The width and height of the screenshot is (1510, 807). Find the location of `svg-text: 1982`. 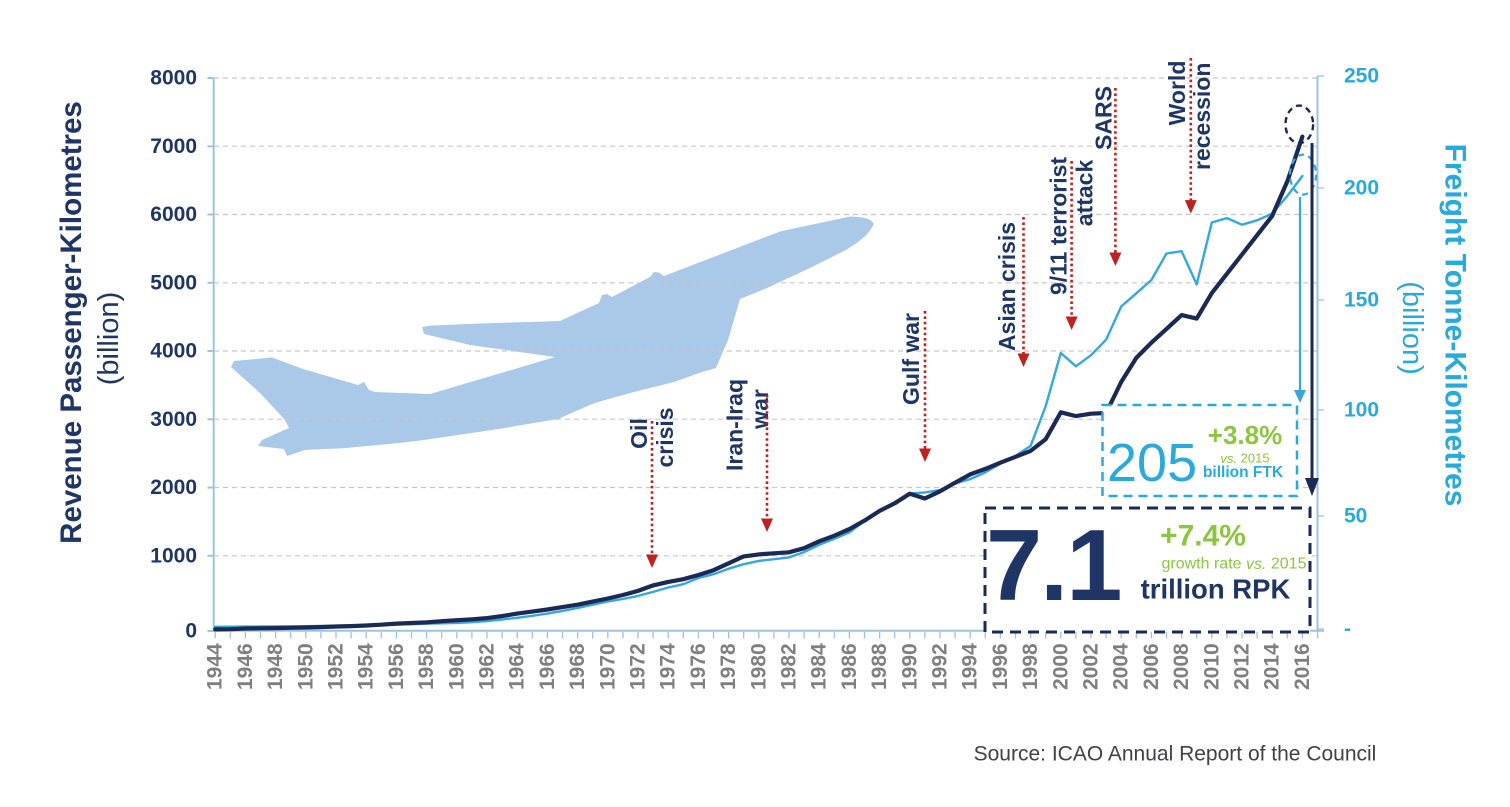

svg-text: 1982 is located at coordinates (789, 666).